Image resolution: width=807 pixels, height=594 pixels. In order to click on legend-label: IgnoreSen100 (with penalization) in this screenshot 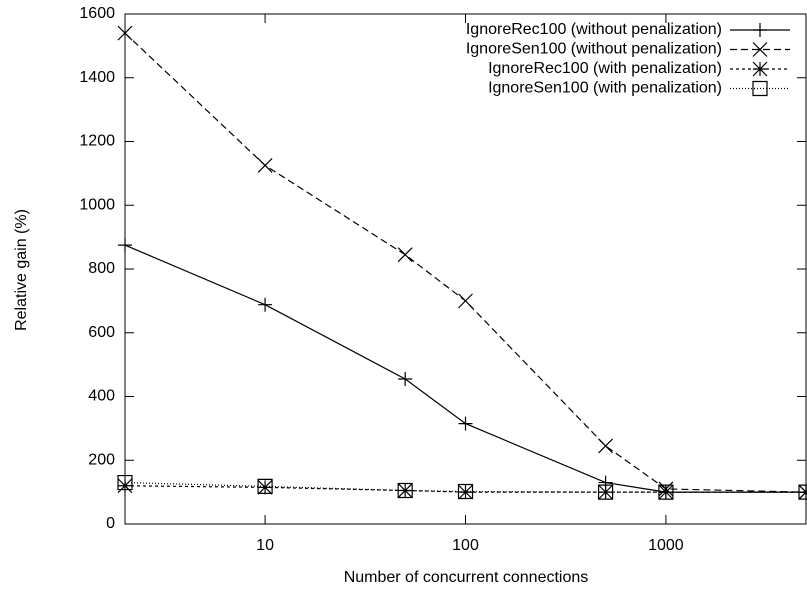, I will do `click(605, 88)`.